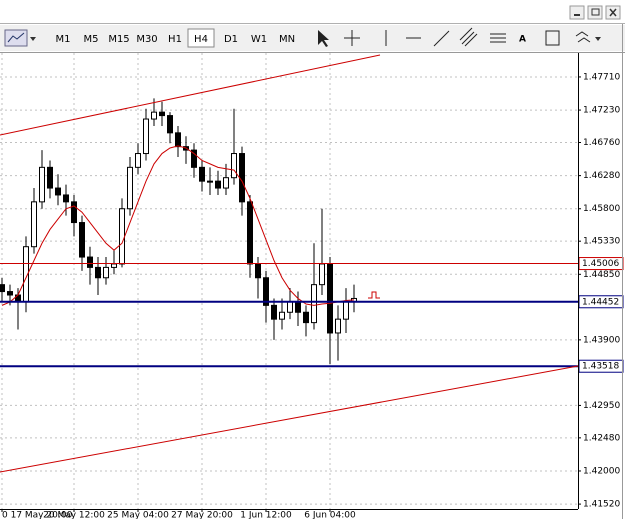 This screenshot has height=519, width=625. What do you see at coordinates (63, 39) in the screenshot?
I see `timeframe-button: M1` at bounding box center [63, 39].